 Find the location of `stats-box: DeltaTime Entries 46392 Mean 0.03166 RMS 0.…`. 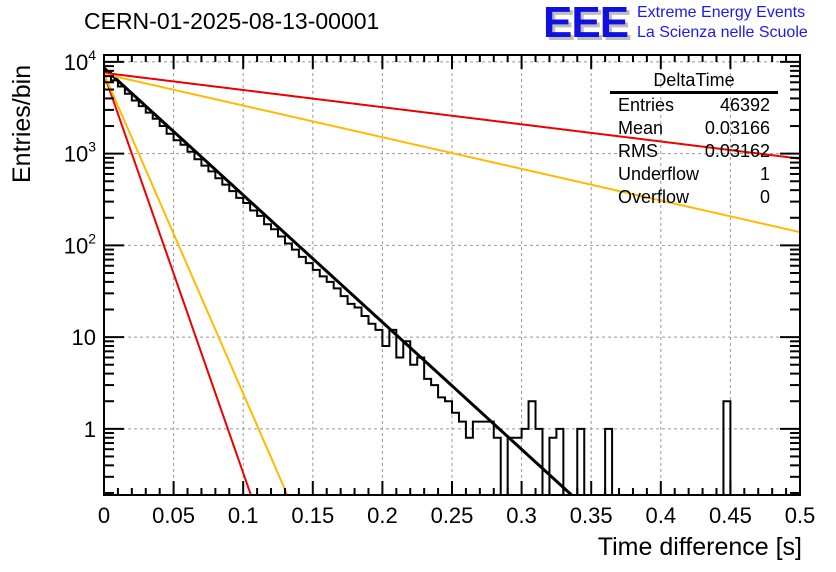

stats-box: DeltaTime Entries 46392 Mean 0.03166 RMS 0.… is located at coordinates (694, 139).